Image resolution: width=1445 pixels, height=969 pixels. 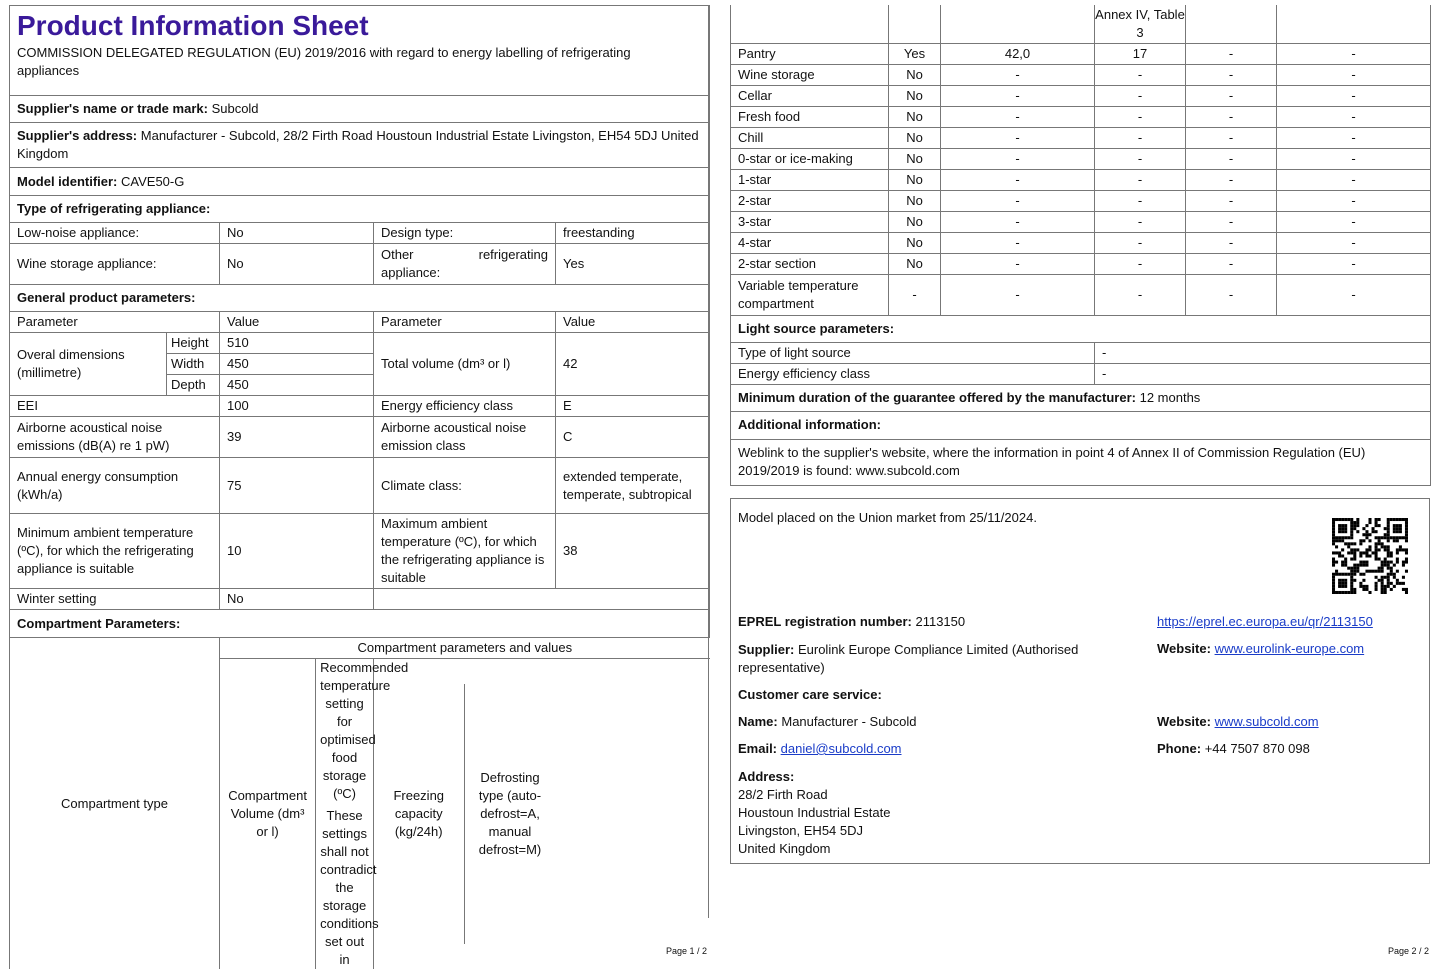 What do you see at coordinates (115, 599) in the screenshot?
I see `winter-label: Winter setting` at bounding box center [115, 599].